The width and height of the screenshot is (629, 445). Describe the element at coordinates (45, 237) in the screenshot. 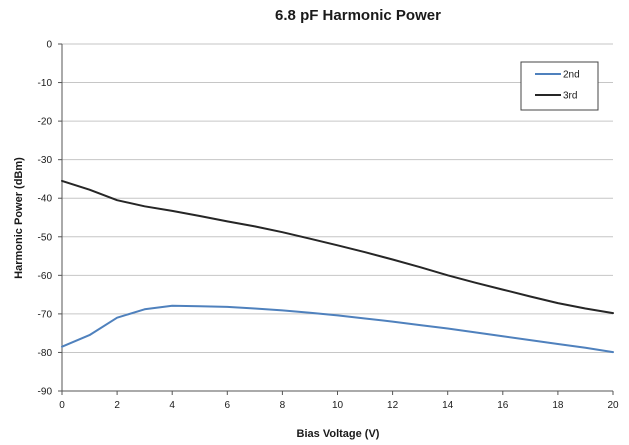

I see `y-tick-label: -50` at that location.